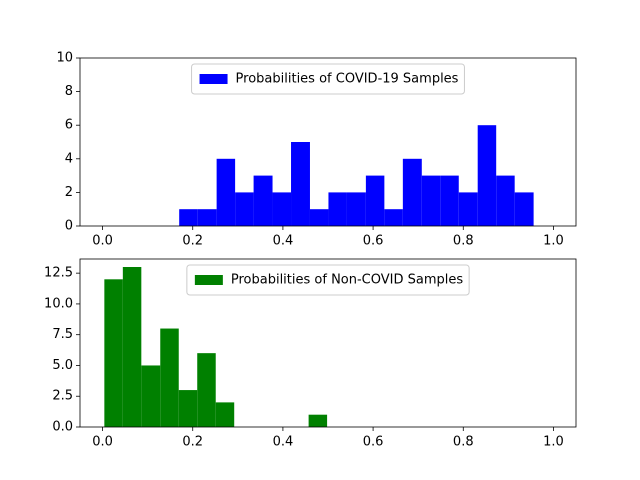  I want to click on legend-label: Probabilities of COVID-19 Samples, so click(347, 79).